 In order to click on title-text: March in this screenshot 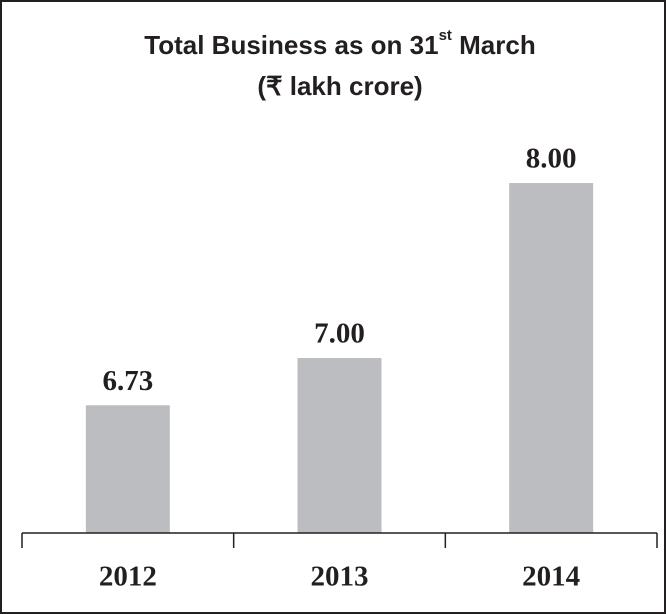, I will do `click(494, 45)`.